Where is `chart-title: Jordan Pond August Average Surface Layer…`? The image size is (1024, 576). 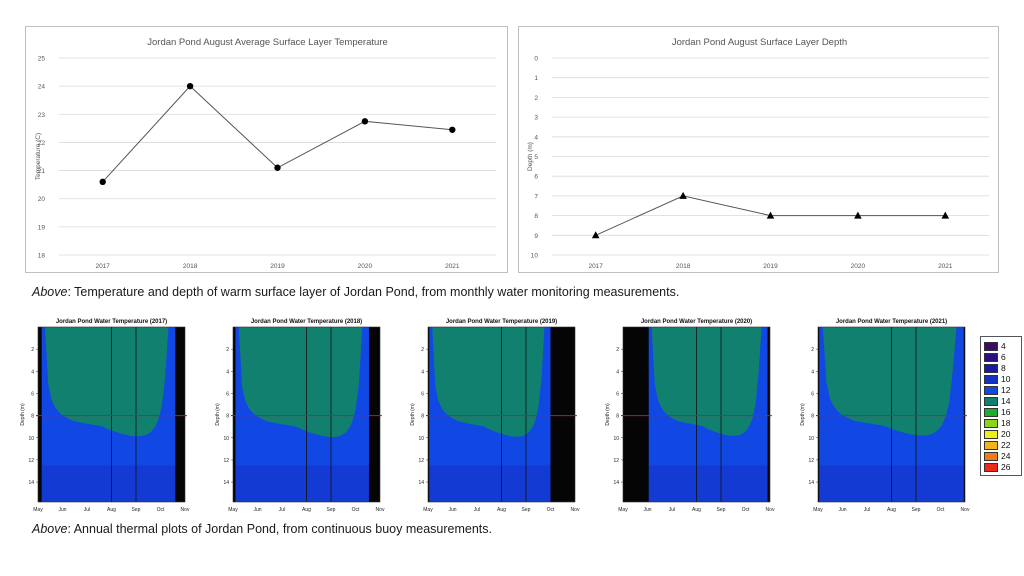 chart-title: Jordan Pond August Average Surface Layer… is located at coordinates (267, 42).